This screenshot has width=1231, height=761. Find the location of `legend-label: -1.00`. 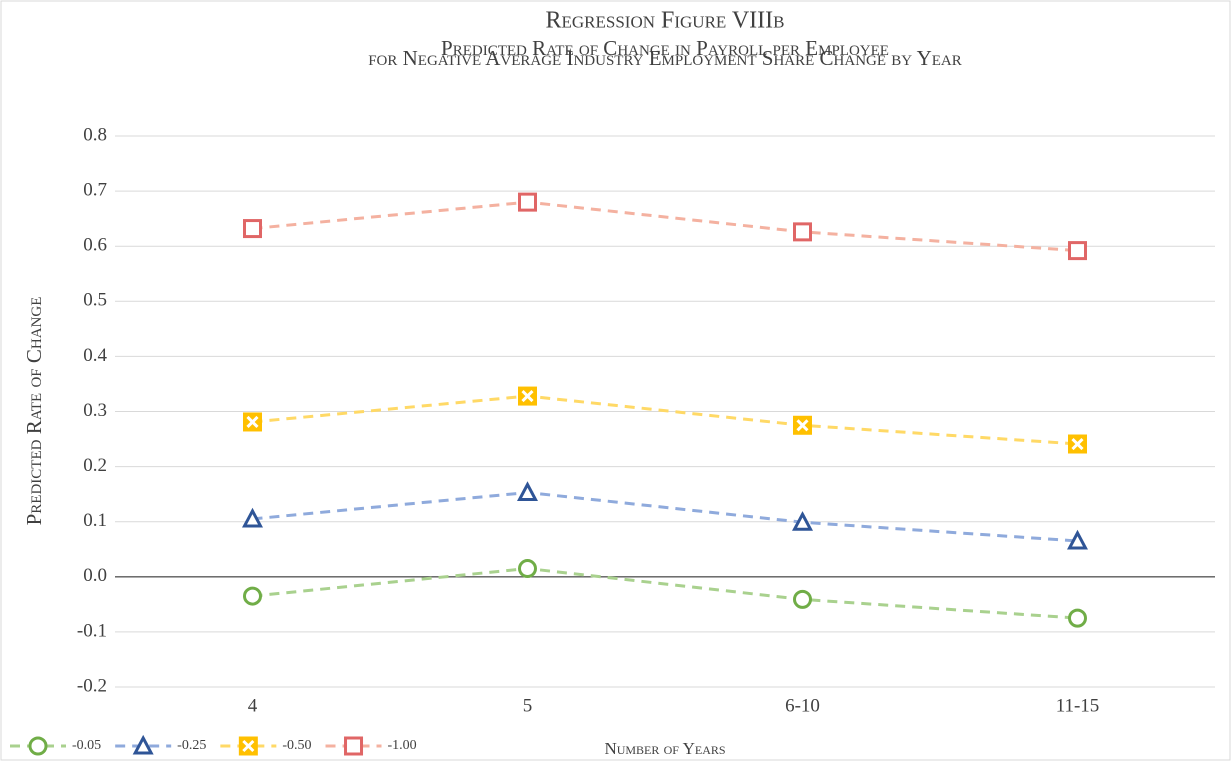

legend-label: -1.00 is located at coordinates (402, 745).